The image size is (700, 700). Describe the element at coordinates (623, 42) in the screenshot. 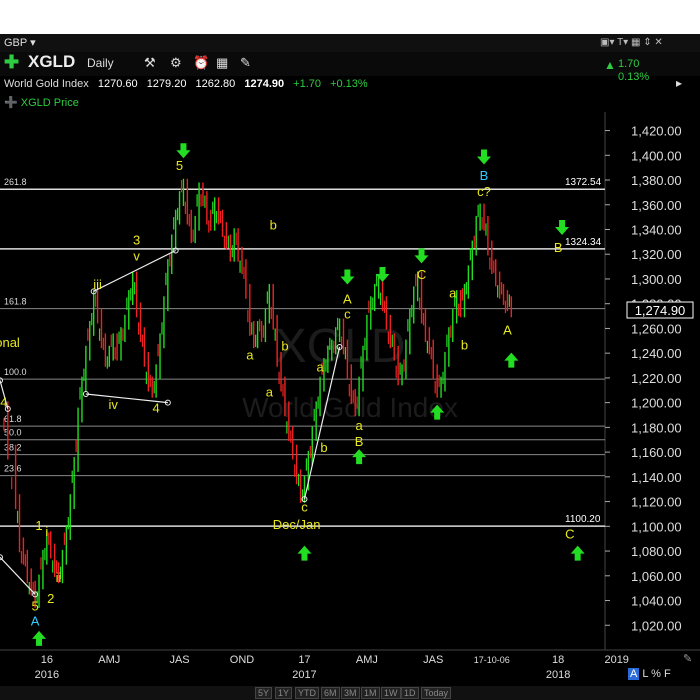

I see `text-icon: T▾` at that location.